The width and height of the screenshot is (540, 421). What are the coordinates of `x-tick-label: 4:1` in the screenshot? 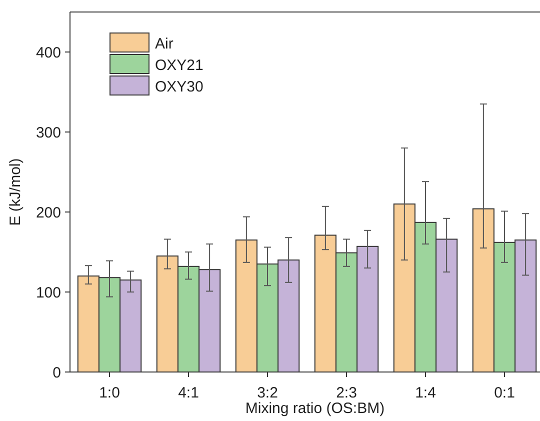 It's located at (188, 393).